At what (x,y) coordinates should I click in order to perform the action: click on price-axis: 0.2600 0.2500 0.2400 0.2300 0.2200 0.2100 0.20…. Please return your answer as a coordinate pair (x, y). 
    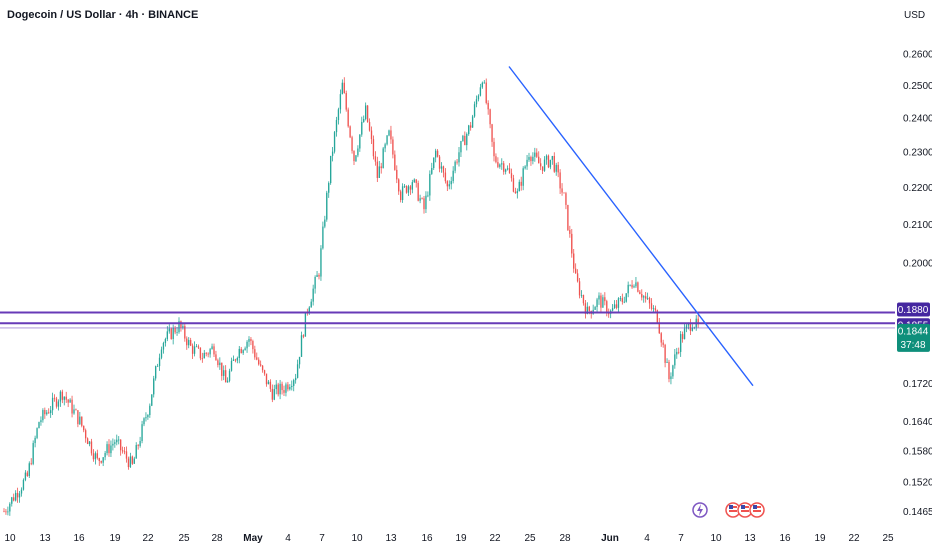
    Looking at the image, I should click on (917, 284).